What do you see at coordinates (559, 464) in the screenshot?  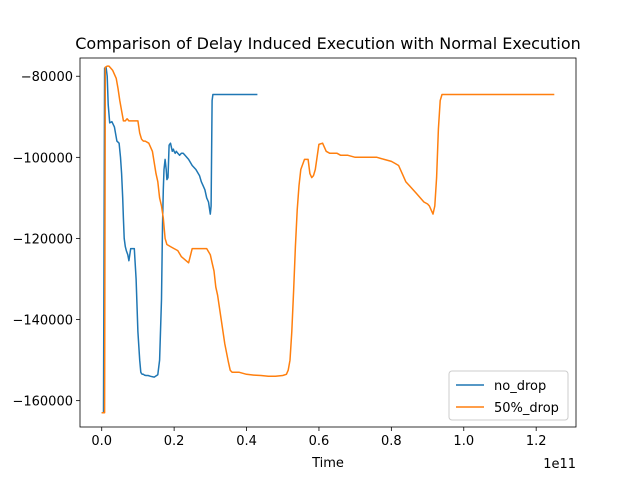 I see `x-axis-offset-text: 1e11` at bounding box center [559, 464].